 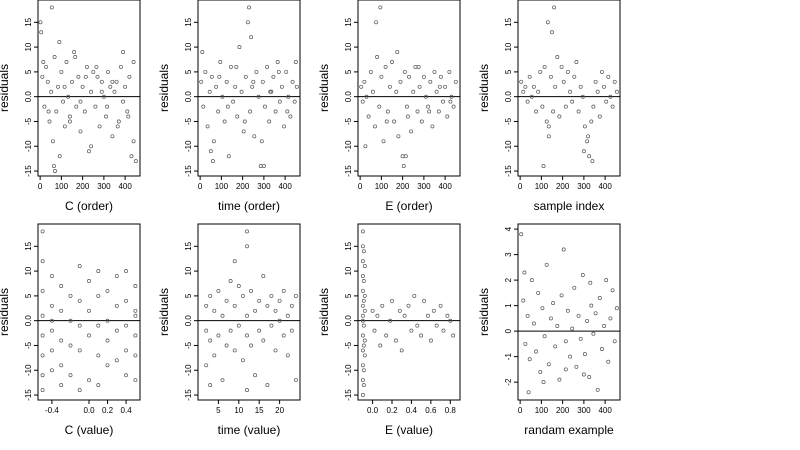 What do you see at coordinates (508, 254) in the screenshot?
I see `y-tick-label: 3` at bounding box center [508, 254].